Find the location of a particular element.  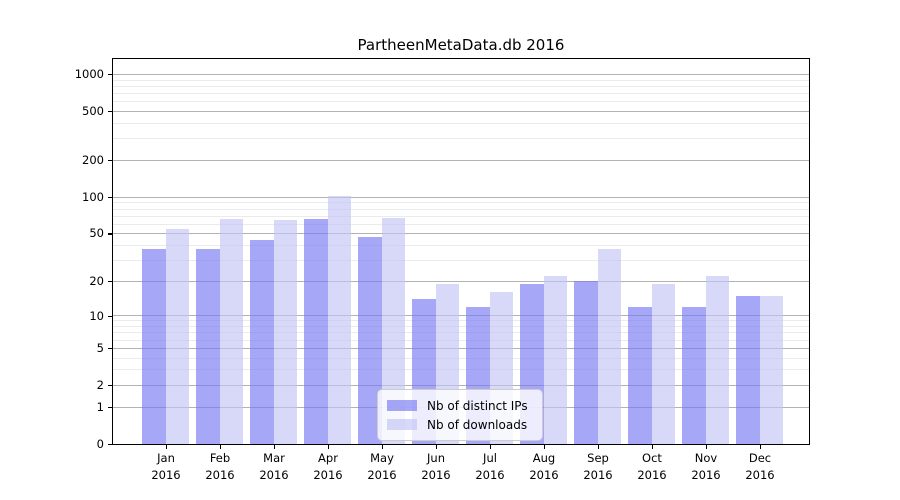

bar-ips-feb is located at coordinates (208, 346).